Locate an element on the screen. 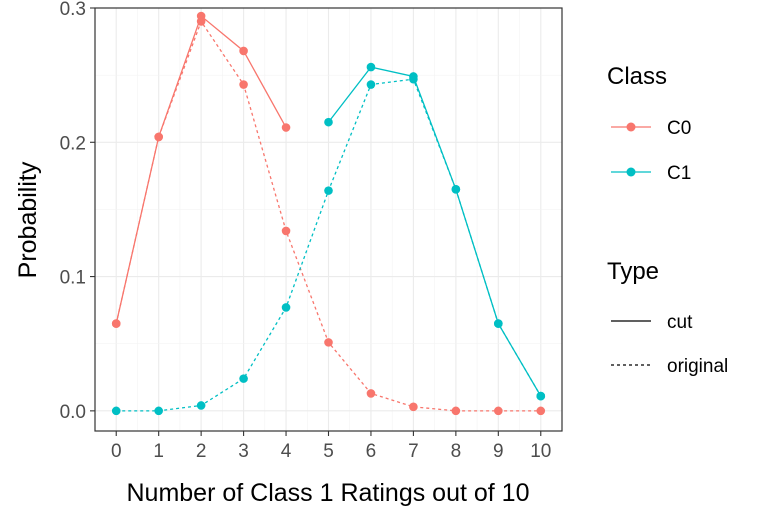 This screenshot has width=768, height=518. legend-label-c1: C1 is located at coordinates (679, 173).